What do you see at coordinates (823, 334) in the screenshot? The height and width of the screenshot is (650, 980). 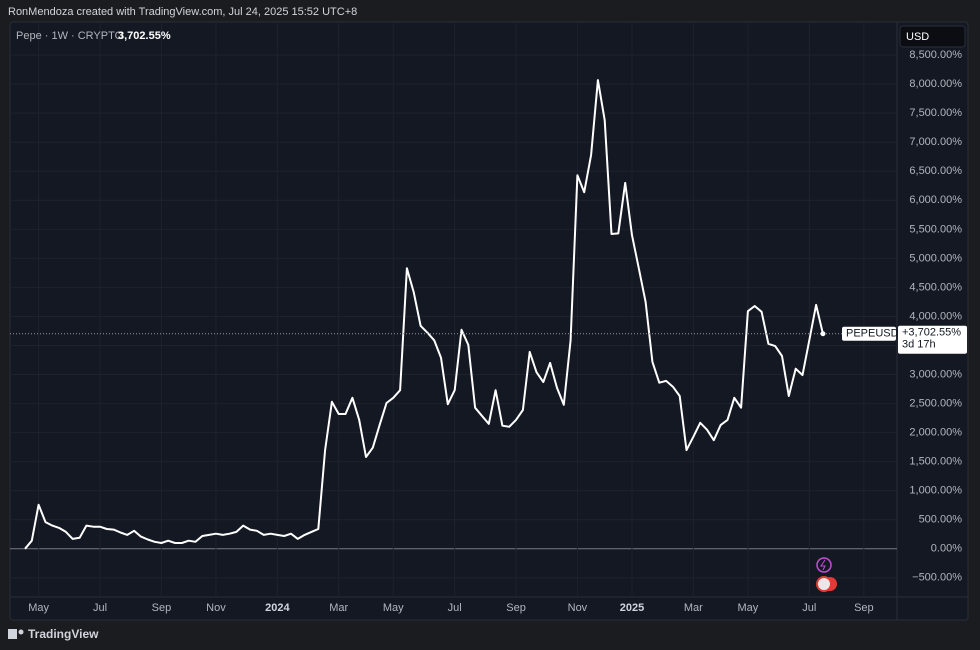 I see `last-point` at bounding box center [823, 334].